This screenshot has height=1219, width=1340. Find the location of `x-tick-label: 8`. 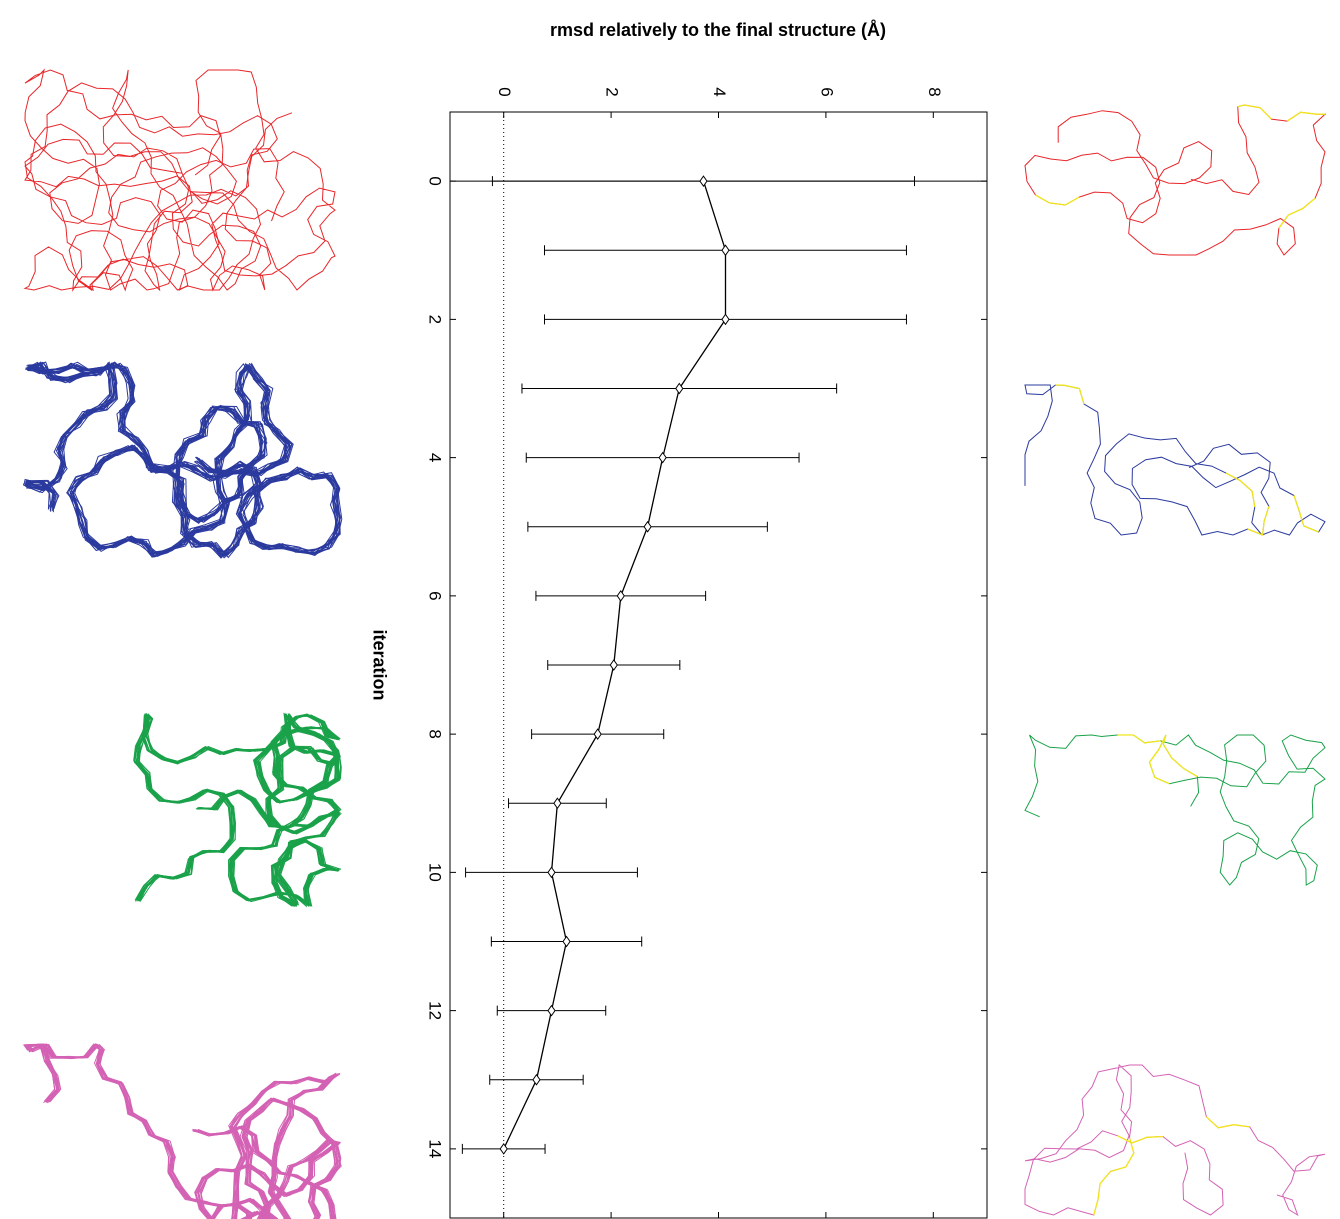

x-tick-label: 8 is located at coordinates (435, 733).